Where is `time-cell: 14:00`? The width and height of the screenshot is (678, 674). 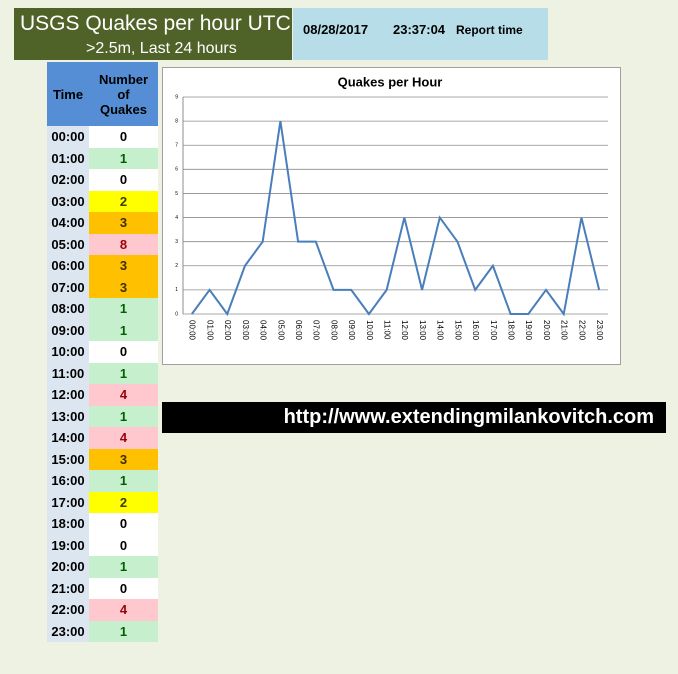
time-cell: 14:00 is located at coordinates (68, 438).